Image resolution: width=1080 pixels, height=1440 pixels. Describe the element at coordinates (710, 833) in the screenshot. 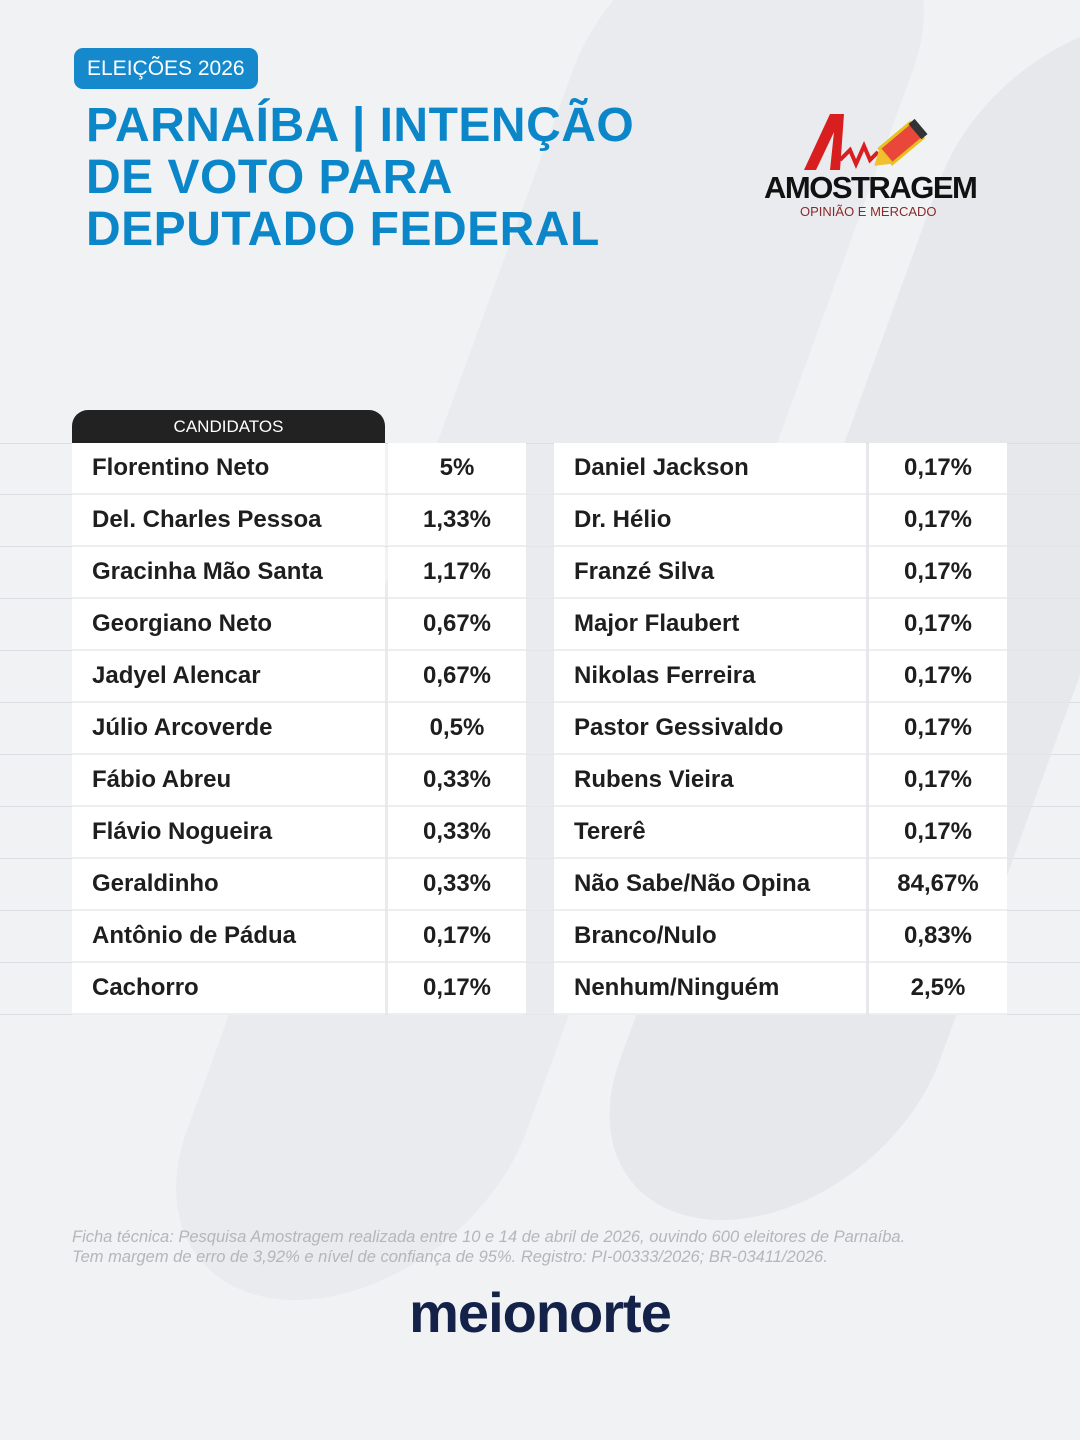

I see `candidate-name: Tererê` at that location.